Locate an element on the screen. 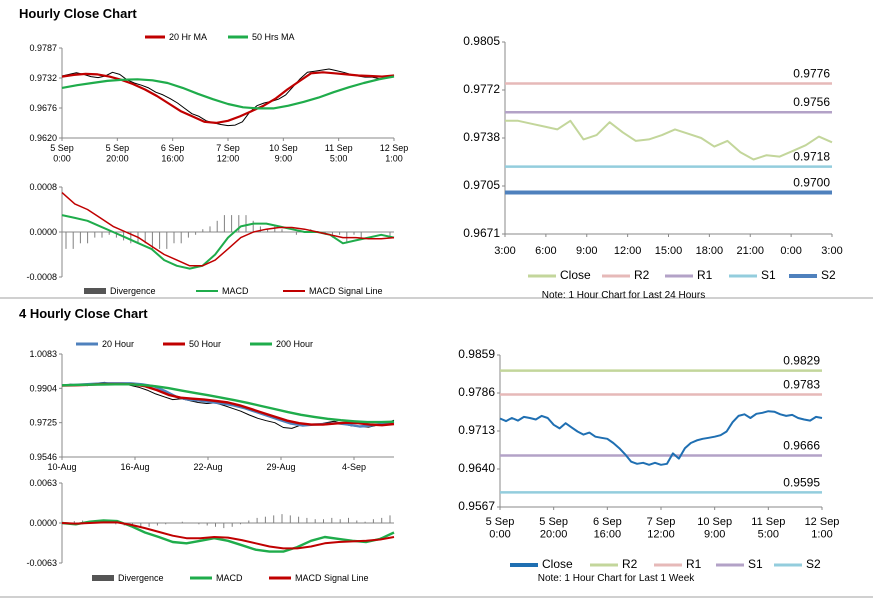 Image resolution: width=873 pixels, height=601 pixels. fl-xtick-label: 5 Sep 20:00 is located at coordinates (553, 528).